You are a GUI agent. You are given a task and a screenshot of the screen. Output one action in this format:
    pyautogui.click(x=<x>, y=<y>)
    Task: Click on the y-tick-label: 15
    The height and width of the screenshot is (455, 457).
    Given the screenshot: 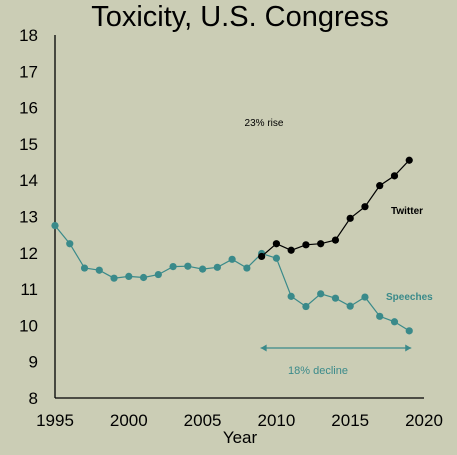 What is the action you would take?
    pyautogui.click(x=28, y=144)
    